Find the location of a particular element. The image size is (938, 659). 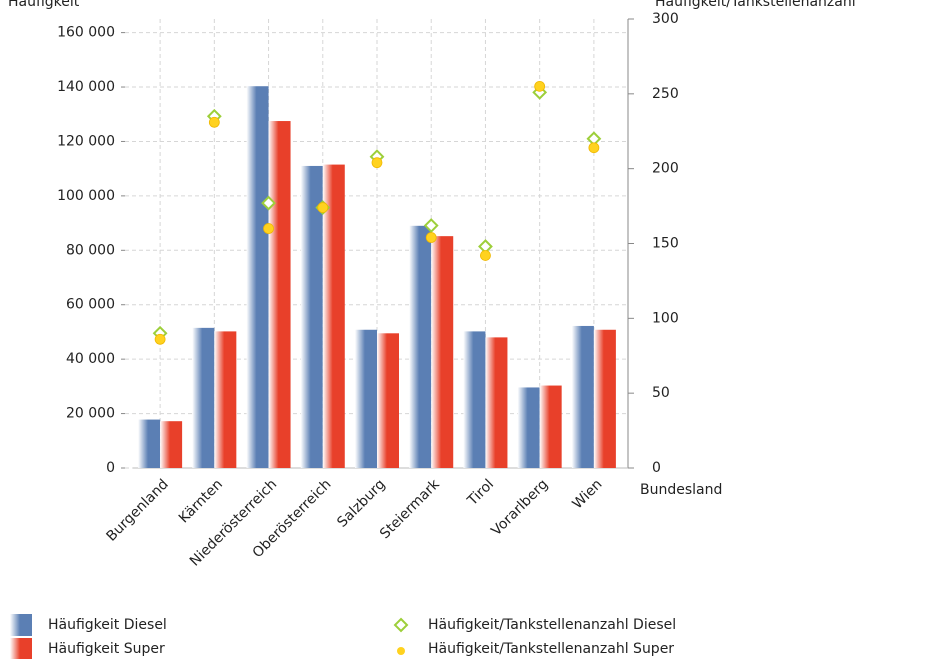

y-tick-label: 120 000 is located at coordinates (86, 141).